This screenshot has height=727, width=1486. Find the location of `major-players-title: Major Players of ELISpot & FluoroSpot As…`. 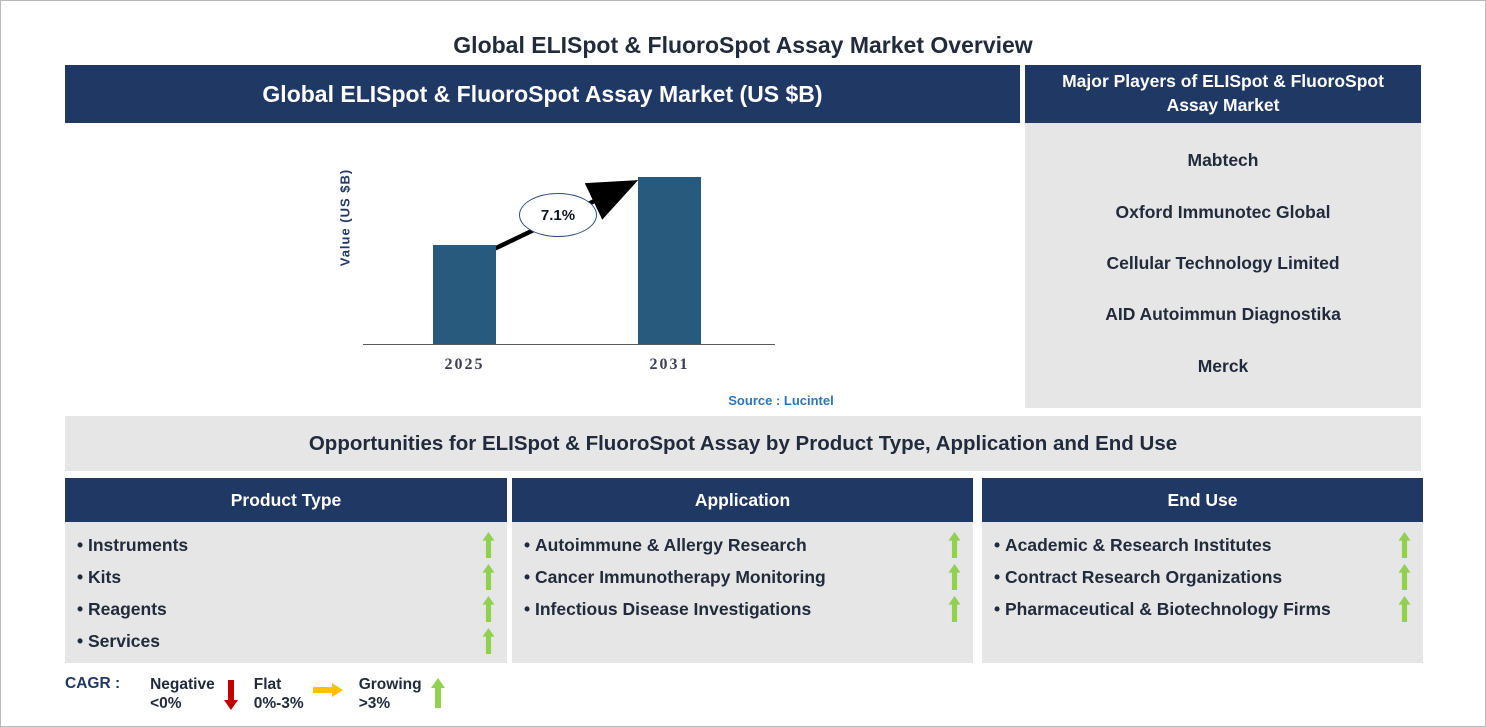

major-players-title: Major Players of ELISpot & FluoroSpot As… is located at coordinates (1223, 94).